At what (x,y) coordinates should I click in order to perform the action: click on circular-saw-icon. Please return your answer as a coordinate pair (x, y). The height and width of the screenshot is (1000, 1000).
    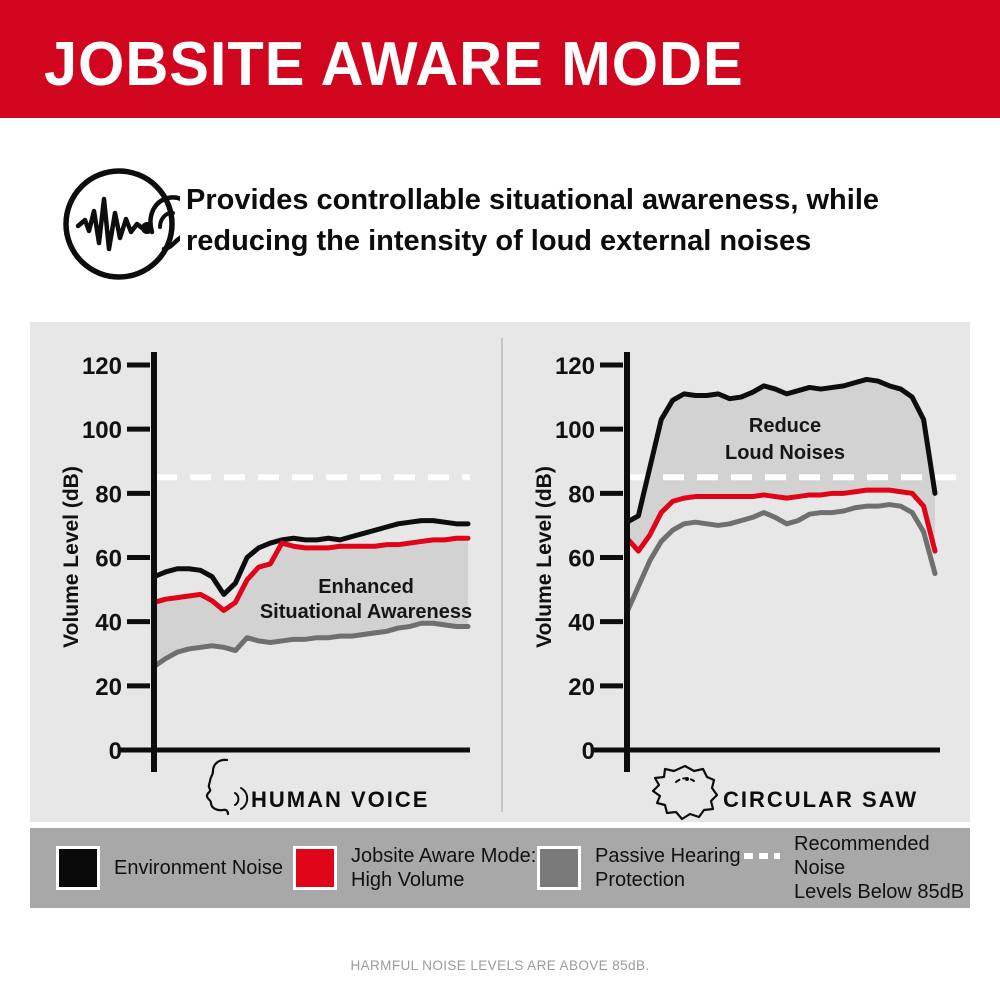
    Looking at the image, I should click on (685, 792).